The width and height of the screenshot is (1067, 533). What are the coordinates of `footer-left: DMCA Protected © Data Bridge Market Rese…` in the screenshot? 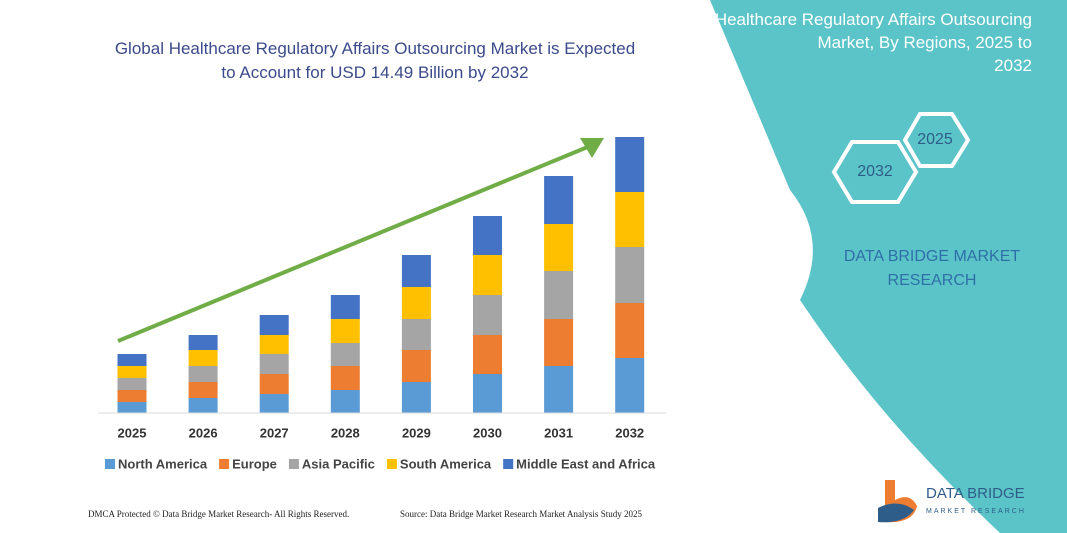 It's located at (218, 514).